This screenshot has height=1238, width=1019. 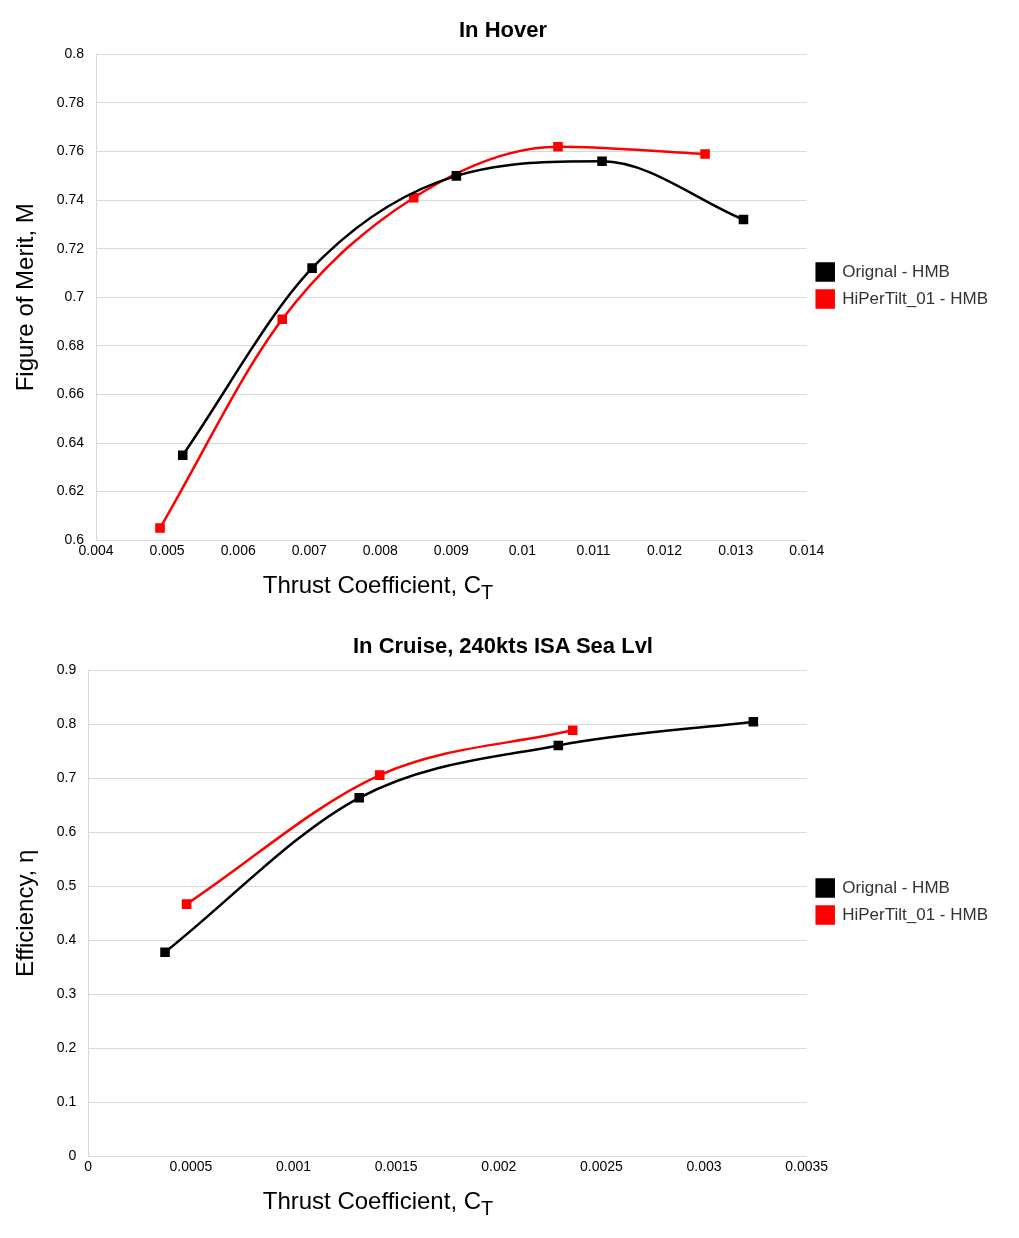 I want to click on y-tick-label: 0.72, so click(x=70, y=247).